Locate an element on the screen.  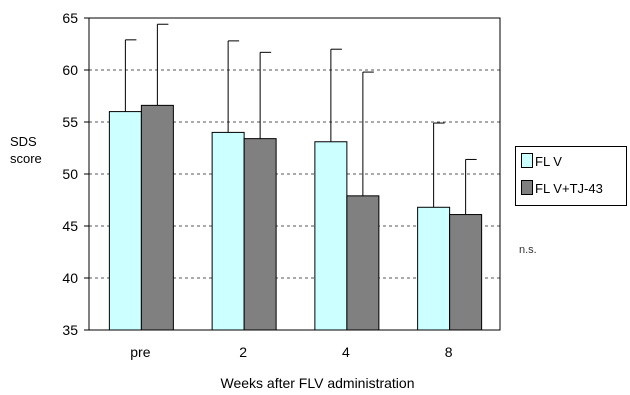
legend: FL V FL V+TJ-43 is located at coordinates (571, 176).